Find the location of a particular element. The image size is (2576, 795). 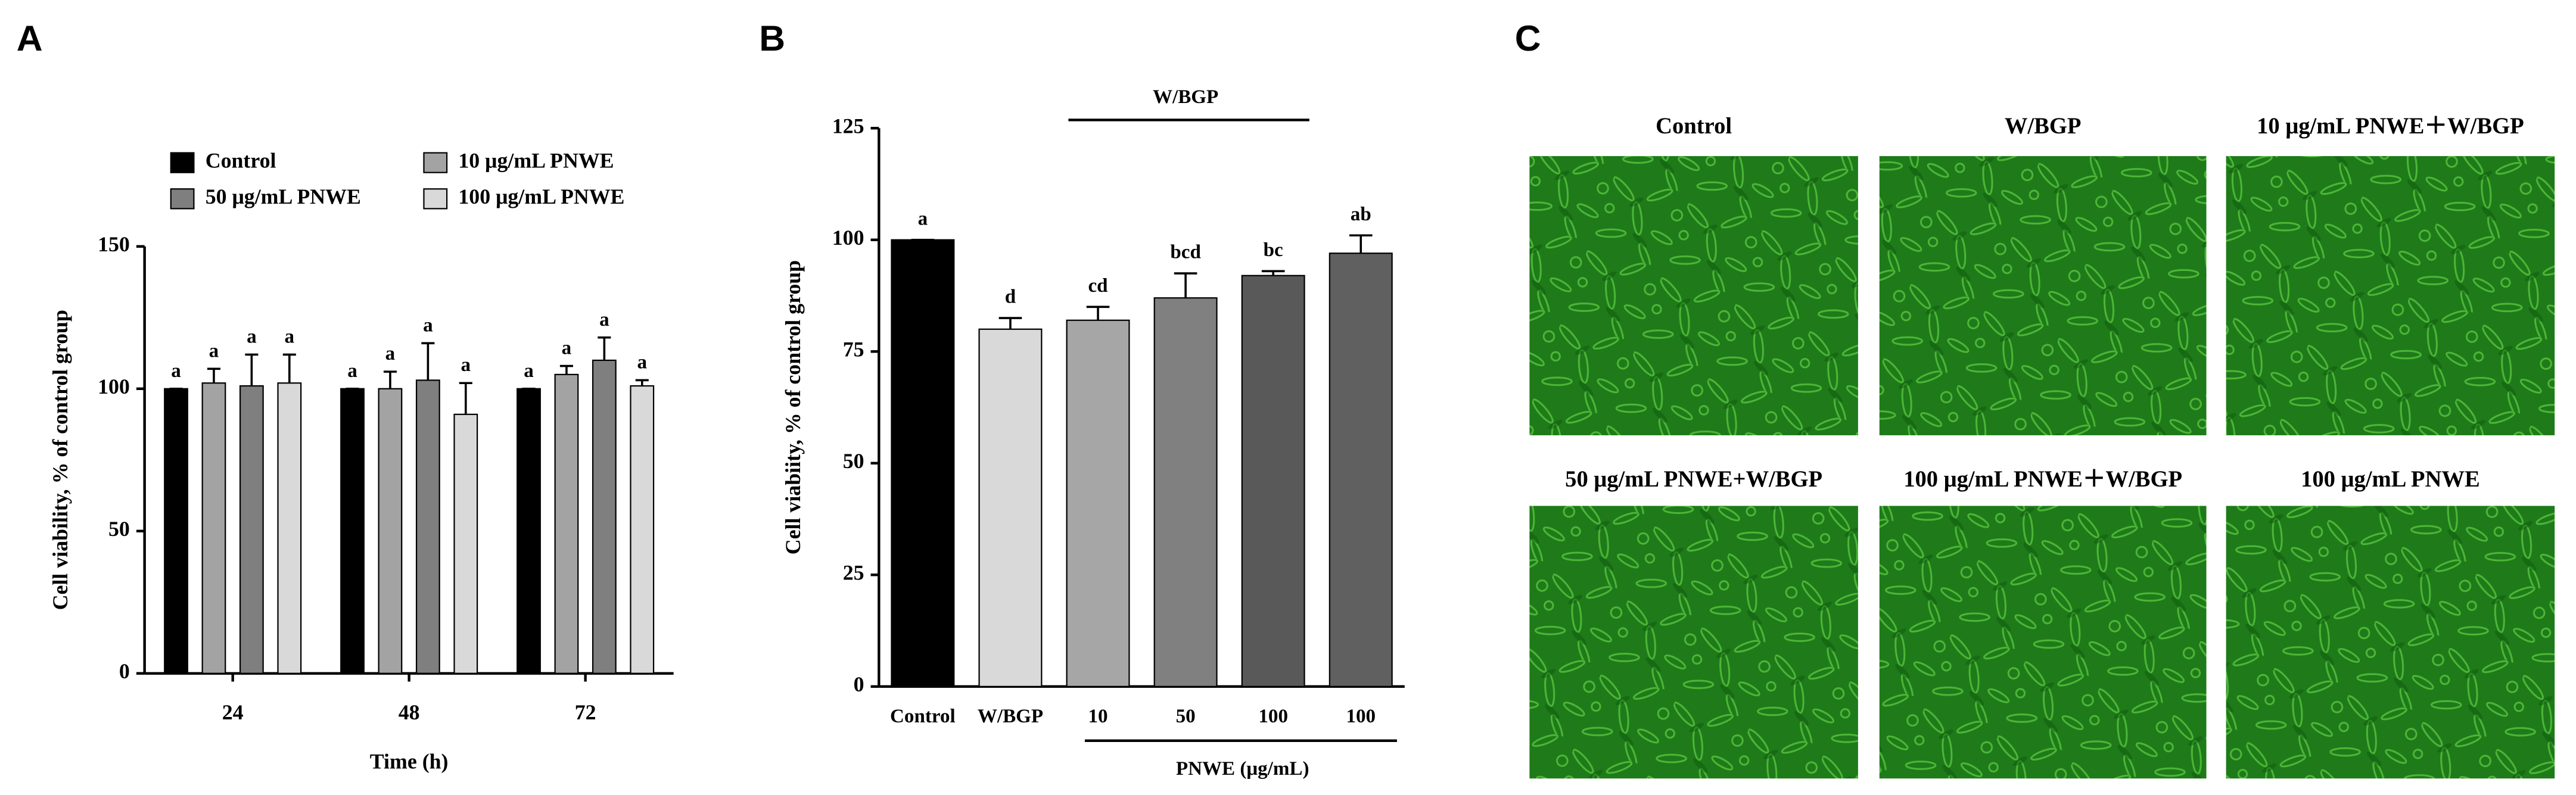

micrograph-label: 100 μg/mL PNWE＋W/BGP is located at coordinates (2042, 479).